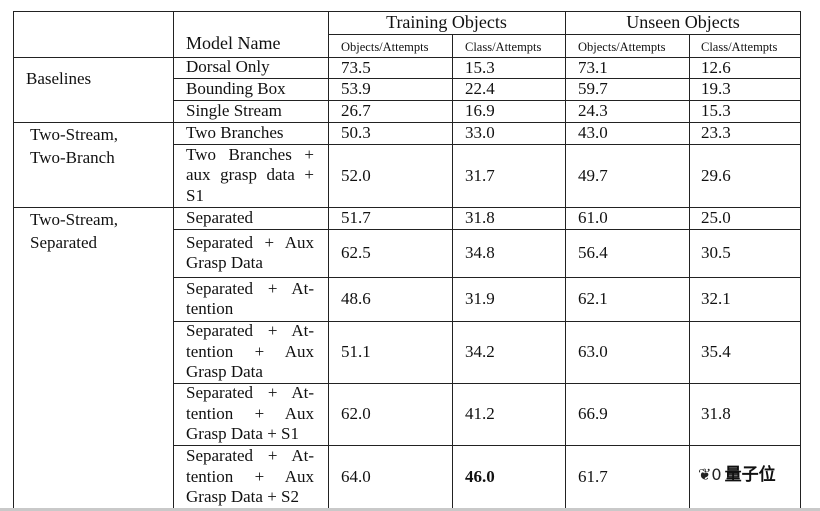 Image resolution: width=820 pixels, height=511 pixels. Describe the element at coordinates (739, 47) in the screenshot. I see `unseen-class-attempts-header: Class/Attempts` at that location.